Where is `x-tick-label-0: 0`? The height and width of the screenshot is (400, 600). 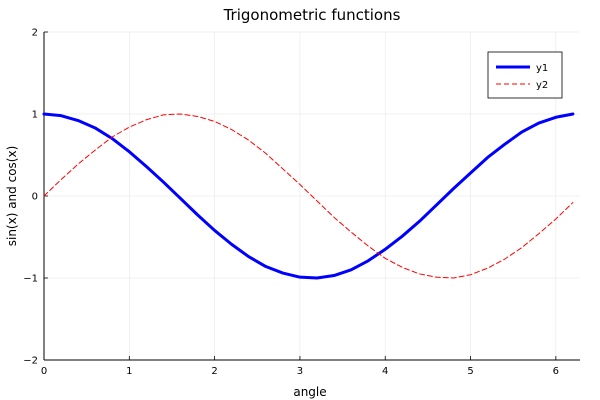 x-tick-label-0: 0 is located at coordinates (44, 371).